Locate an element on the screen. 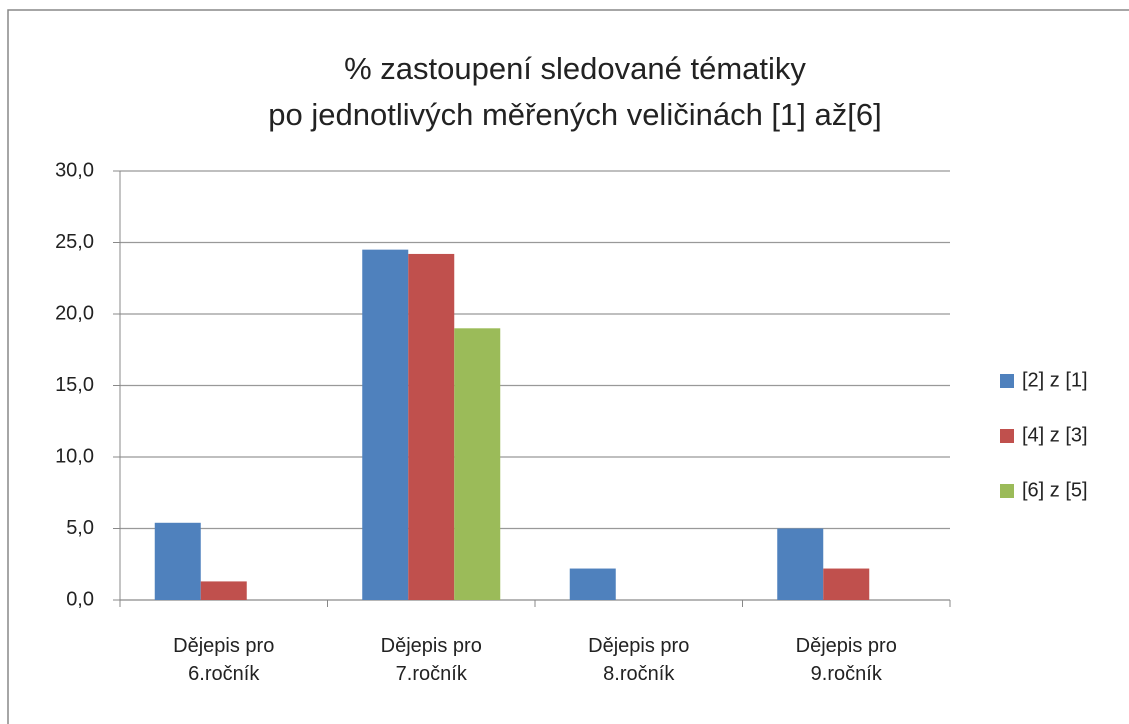 This screenshot has height=724, width=1129. x-tick-label: Dějepis pro 8.ročník is located at coordinates (639, 660).